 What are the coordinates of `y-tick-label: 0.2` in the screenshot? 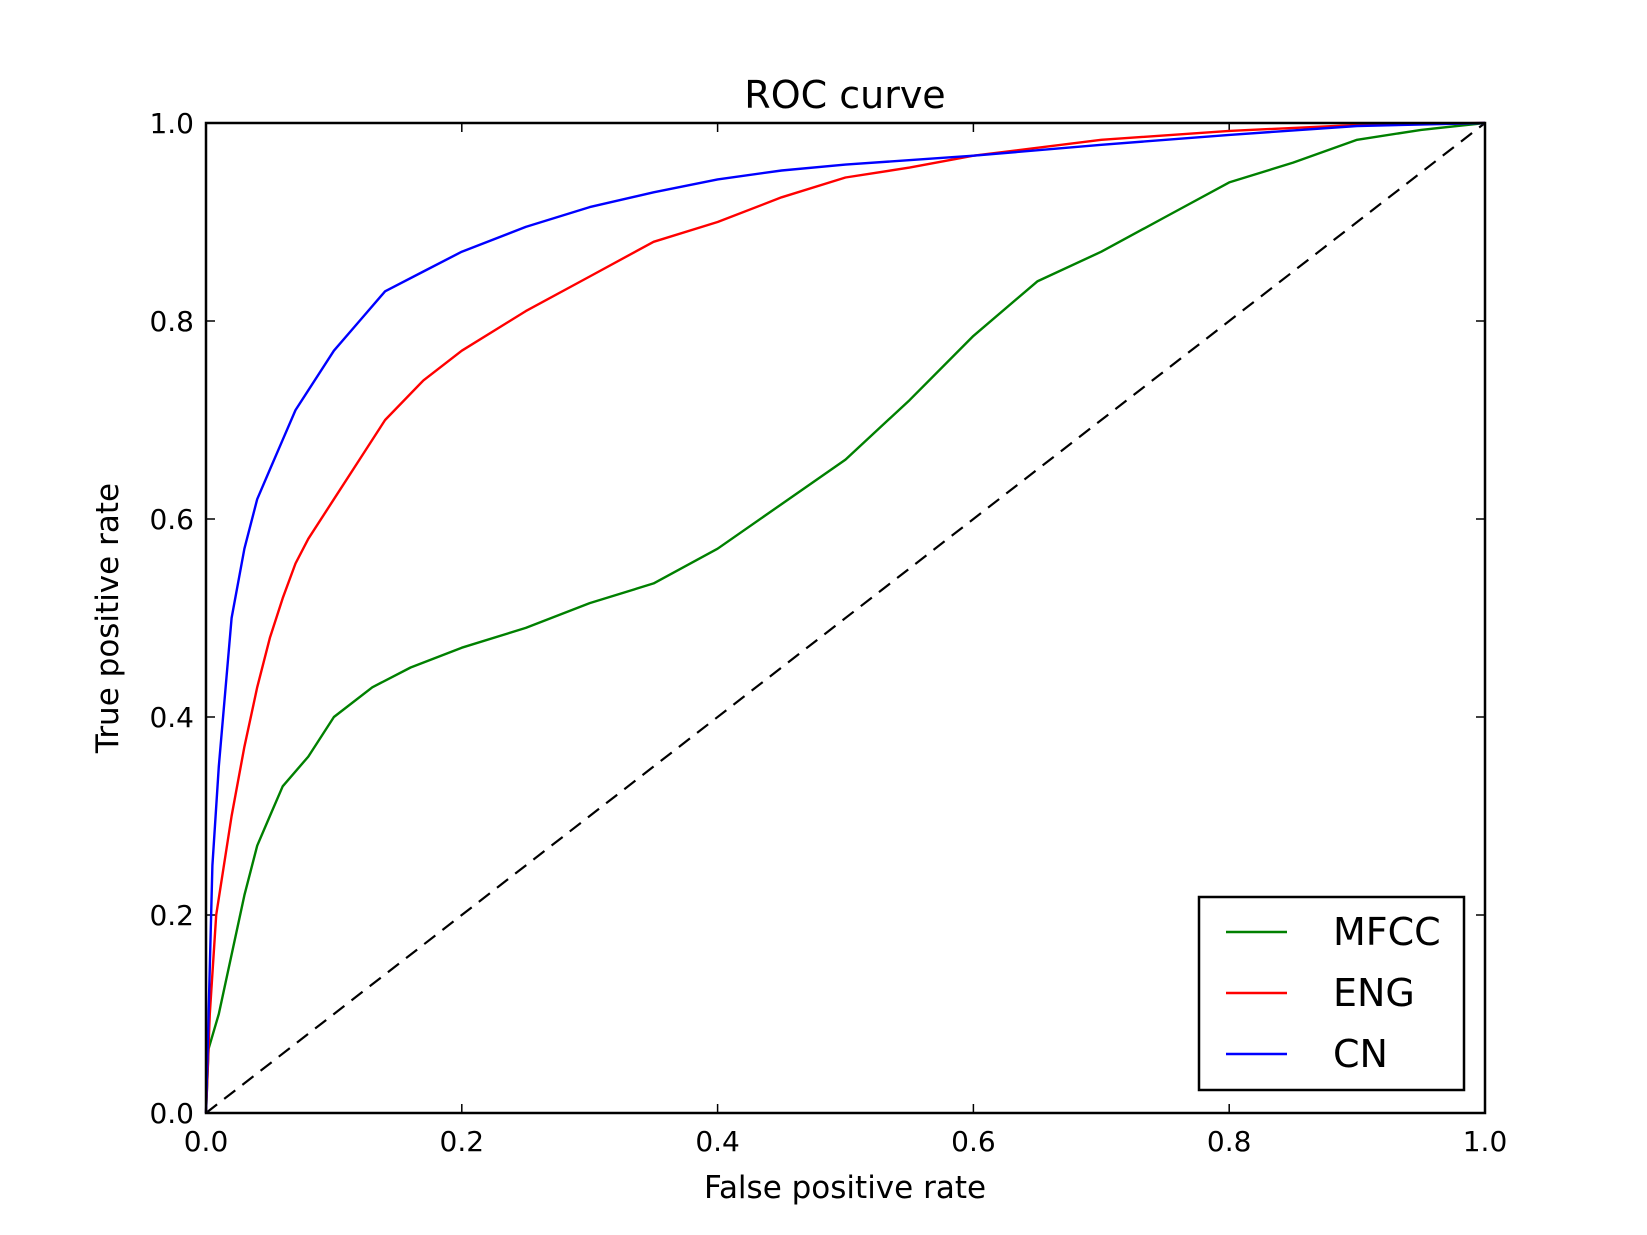 It's located at (171, 915).